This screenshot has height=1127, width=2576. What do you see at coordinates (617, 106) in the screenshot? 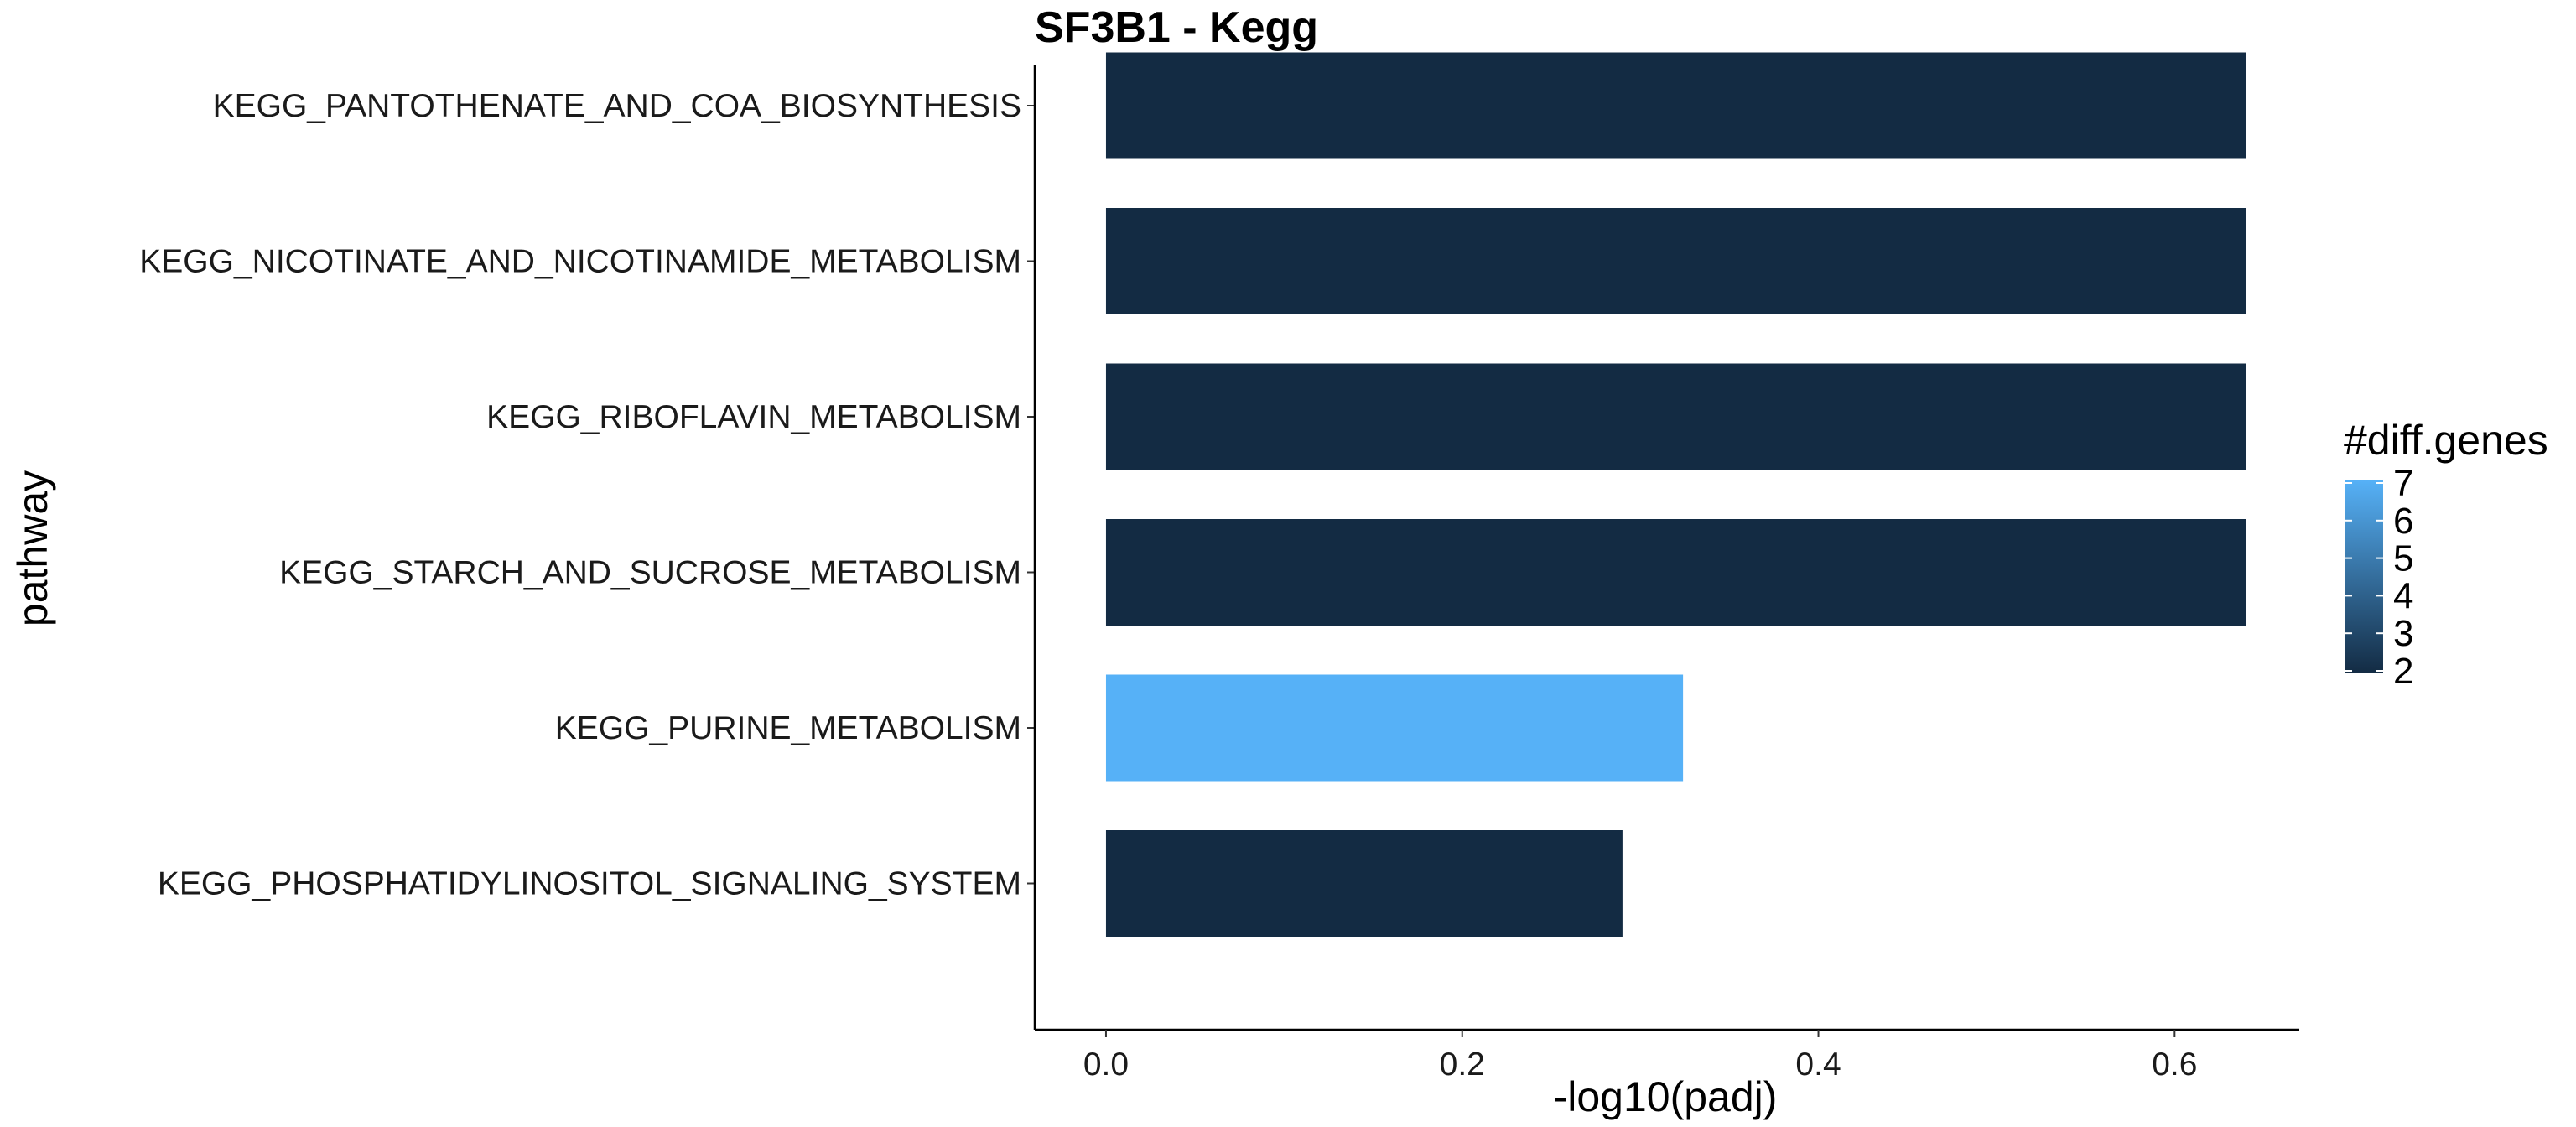
I see `y-tick-label: KEGG_PANTOTHENATE_AND_COA_BIOSYNTHESIS` at bounding box center [617, 106].